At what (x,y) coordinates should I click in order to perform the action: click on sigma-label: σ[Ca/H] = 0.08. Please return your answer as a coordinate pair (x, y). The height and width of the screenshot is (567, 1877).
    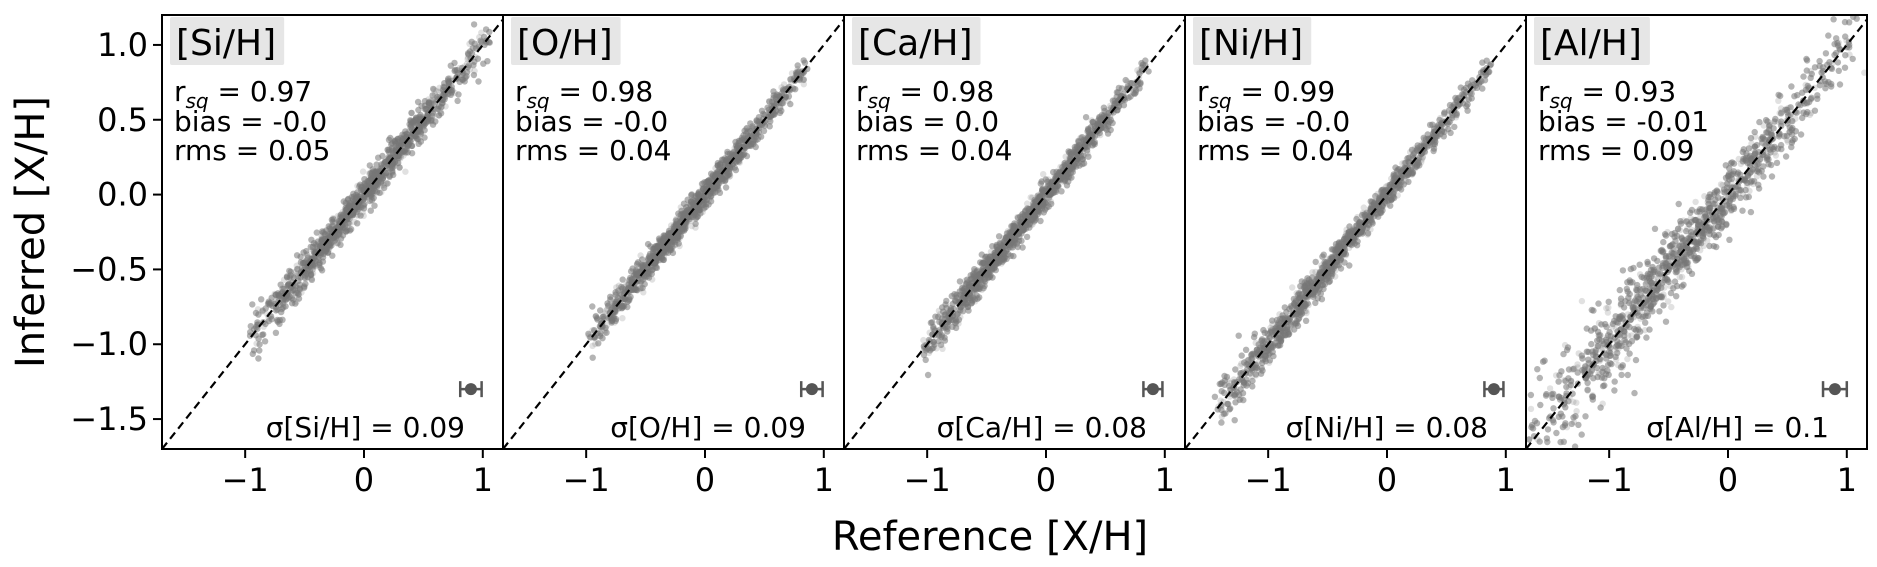
    Looking at the image, I should click on (1042, 427).